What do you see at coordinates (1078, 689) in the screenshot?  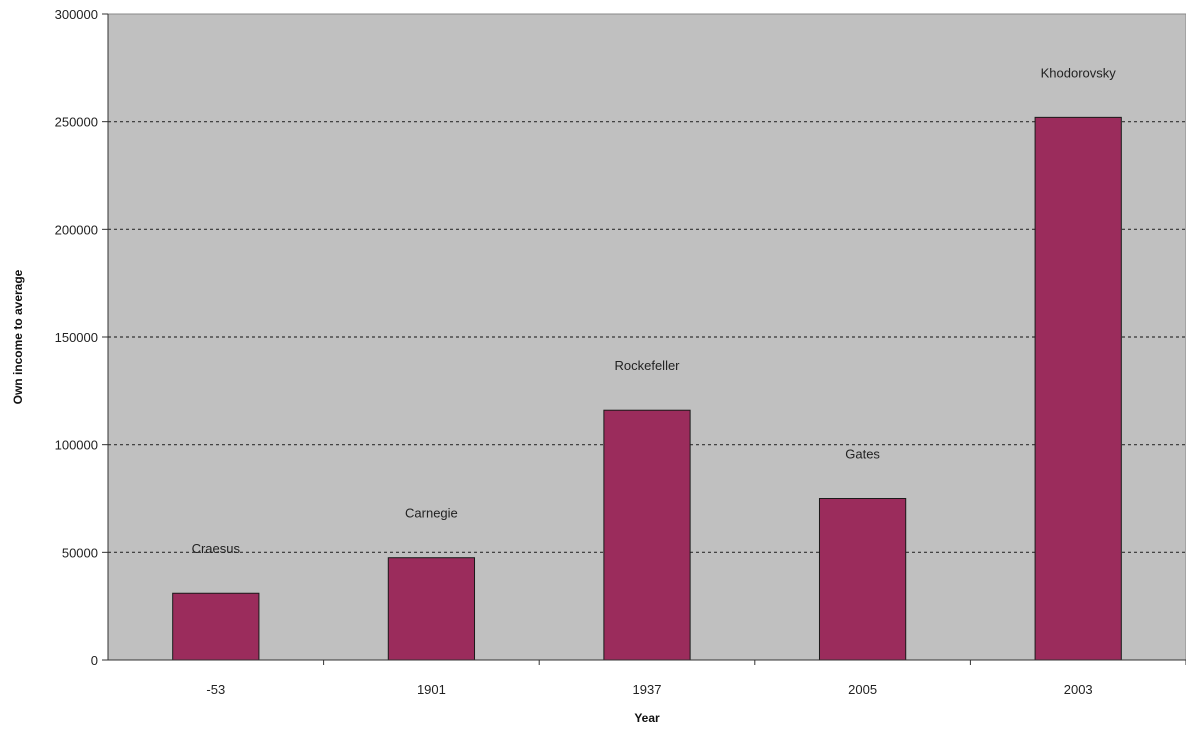 I see `x-tick-label: 2003` at bounding box center [1078, 689].